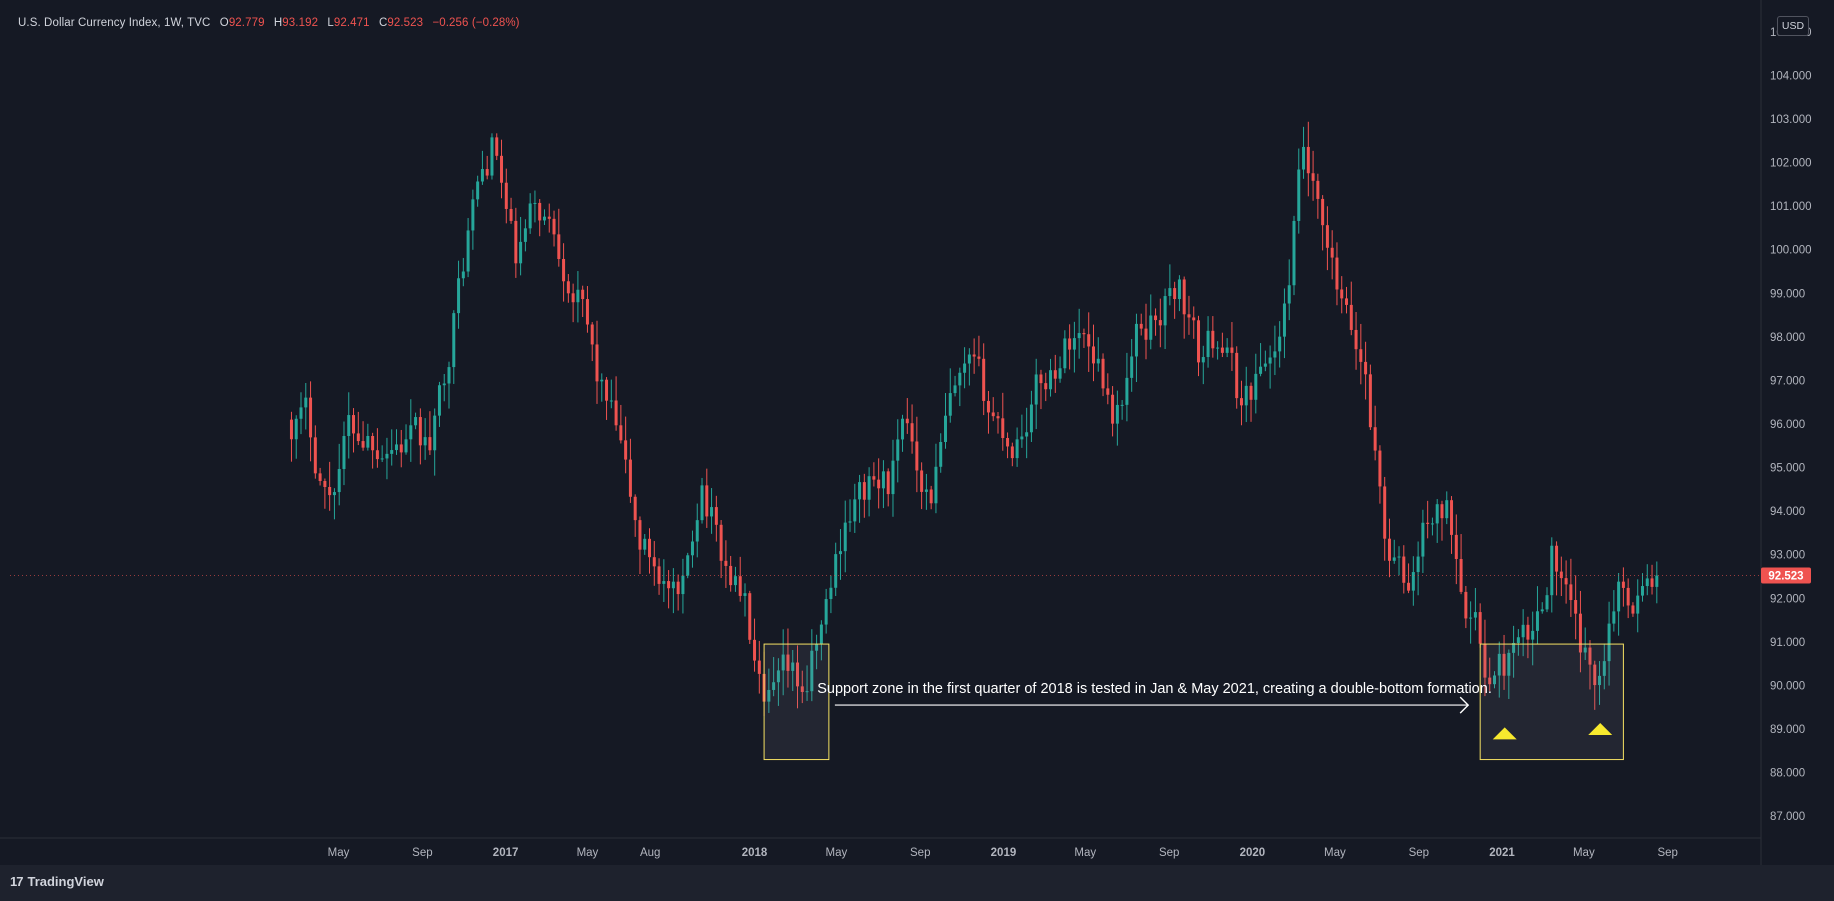 Image resolution: width=1834 pixels, height=901 pixels. What do you see at coordinates (1785, 577) in the screenshot?
I see `last-price-label: 92.523` at bounding box center [1785, 577].